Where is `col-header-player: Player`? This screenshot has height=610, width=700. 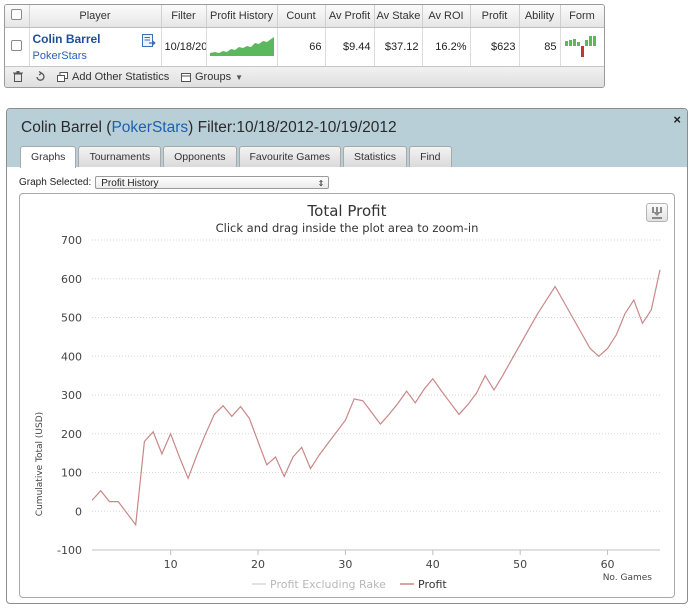
col-header-player: Player is located at coordinates (95, 16).